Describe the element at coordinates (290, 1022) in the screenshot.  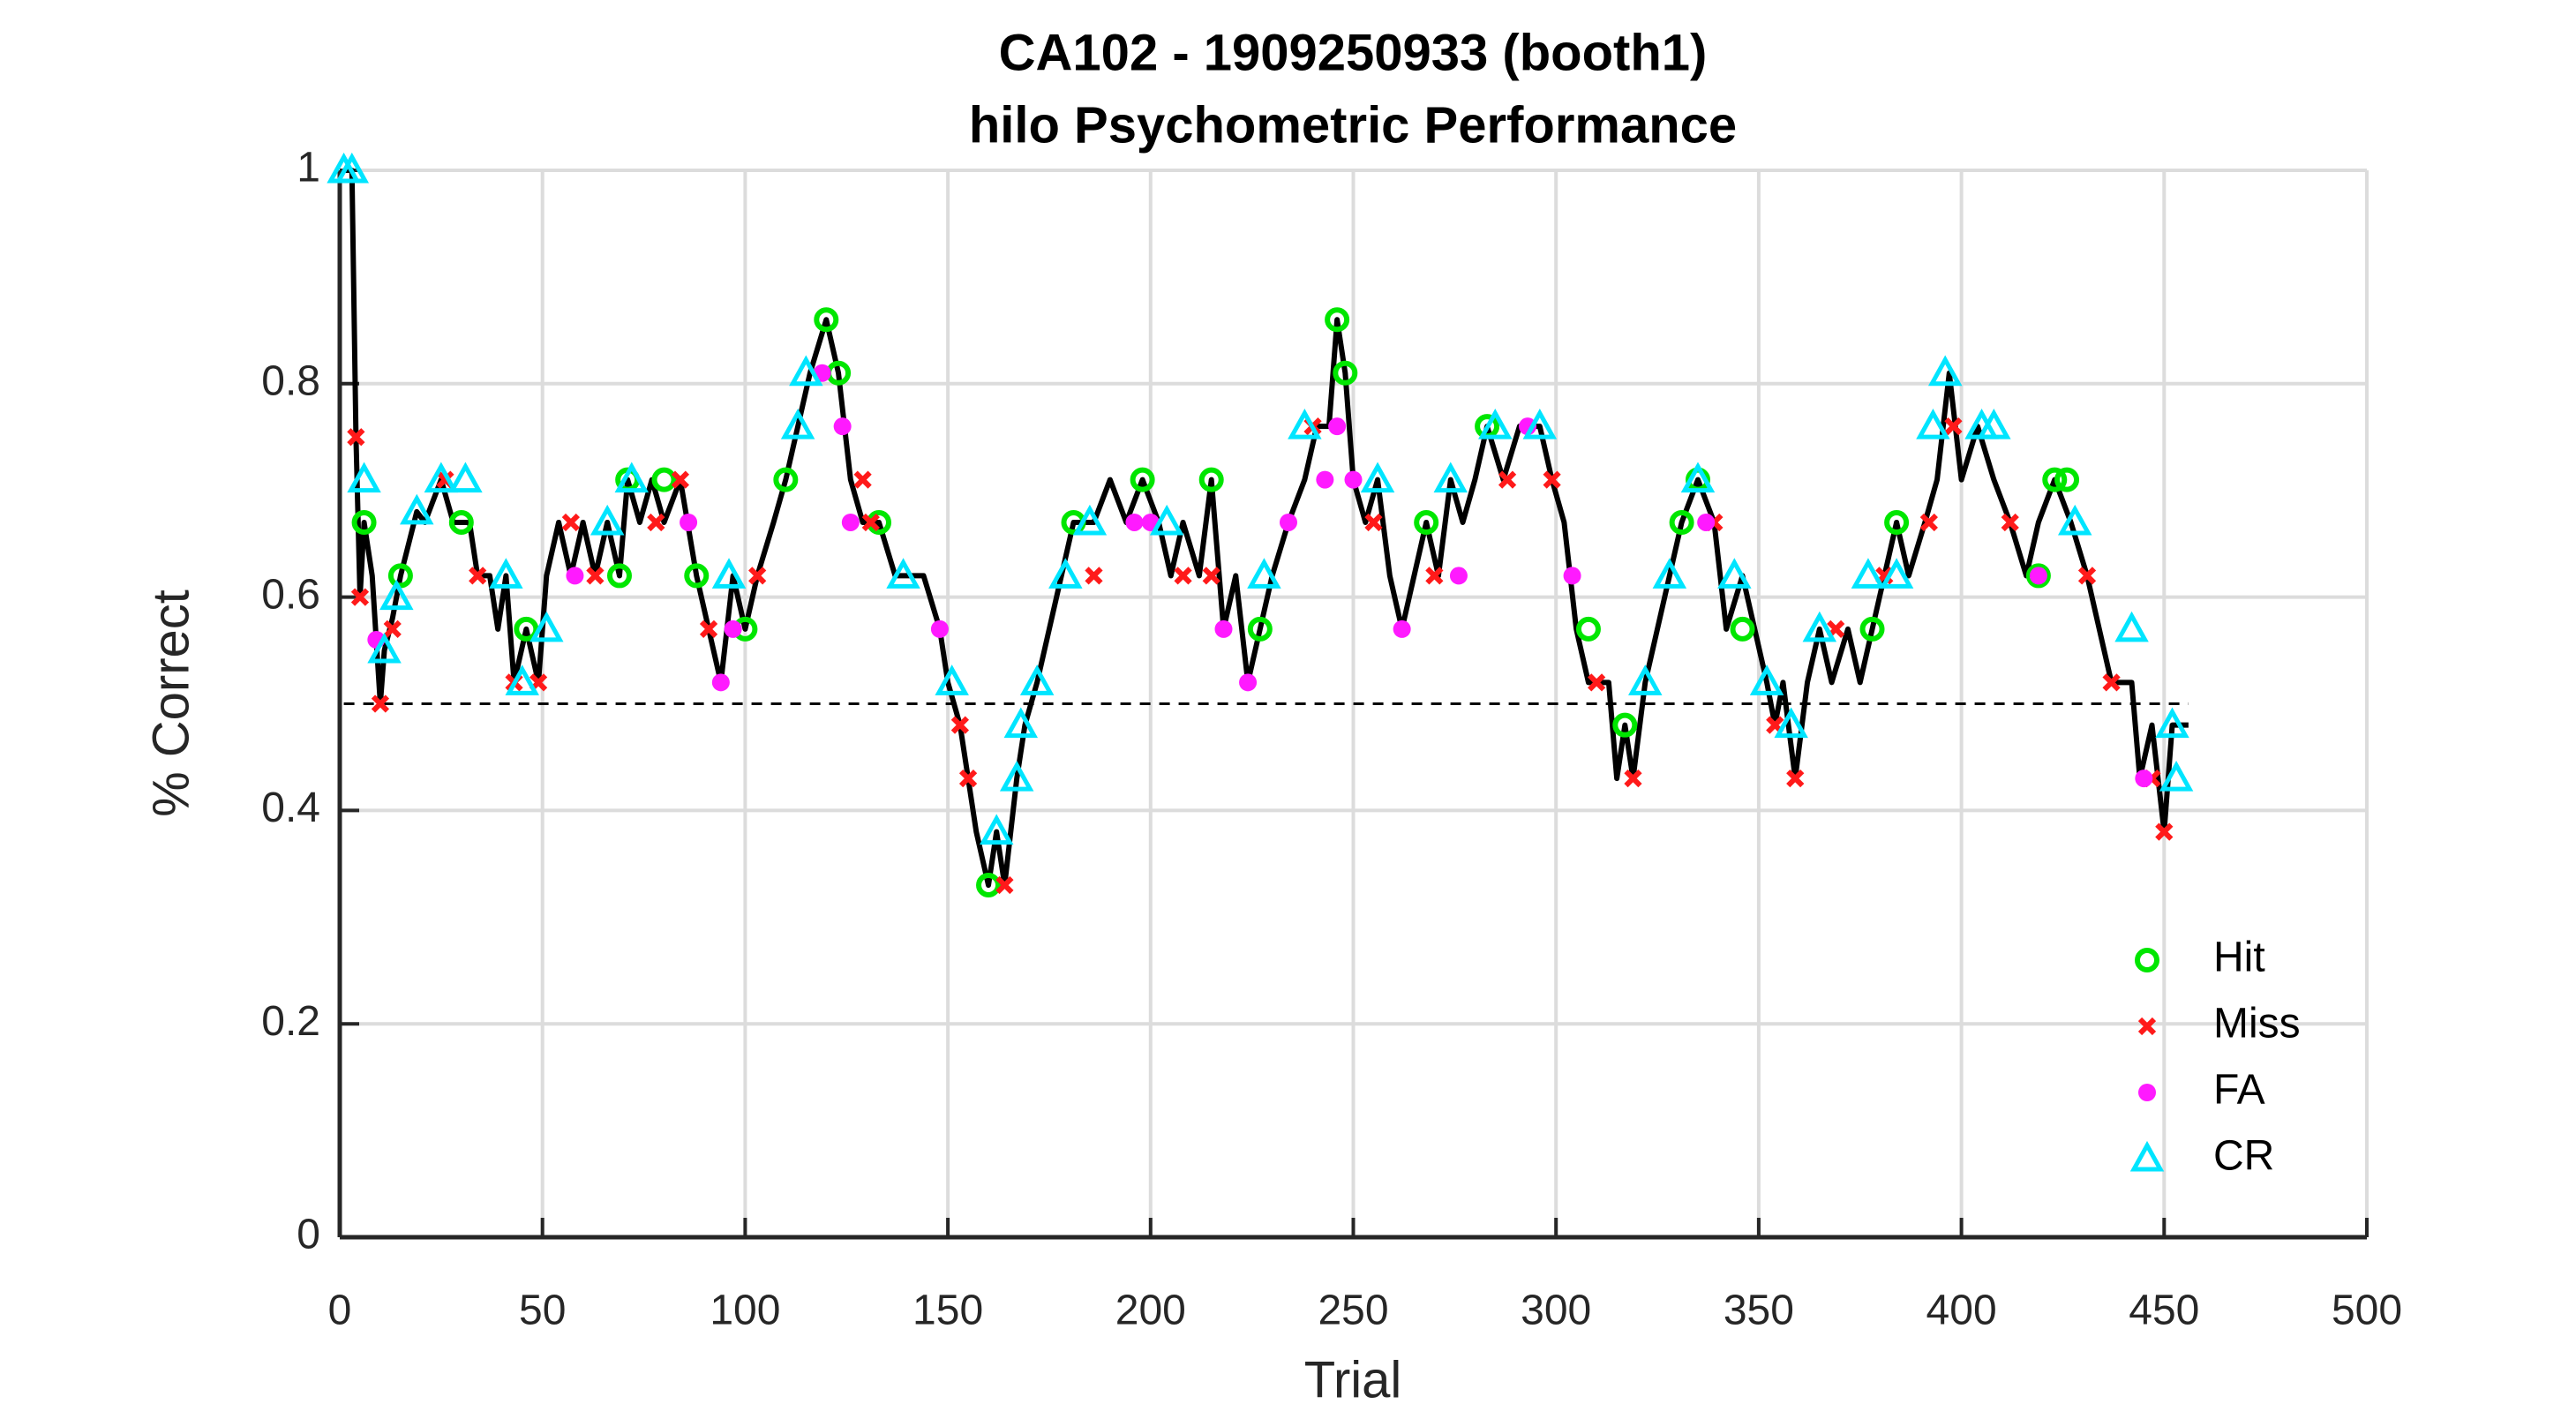
I see `y-tick-label: 0.2` at that location.